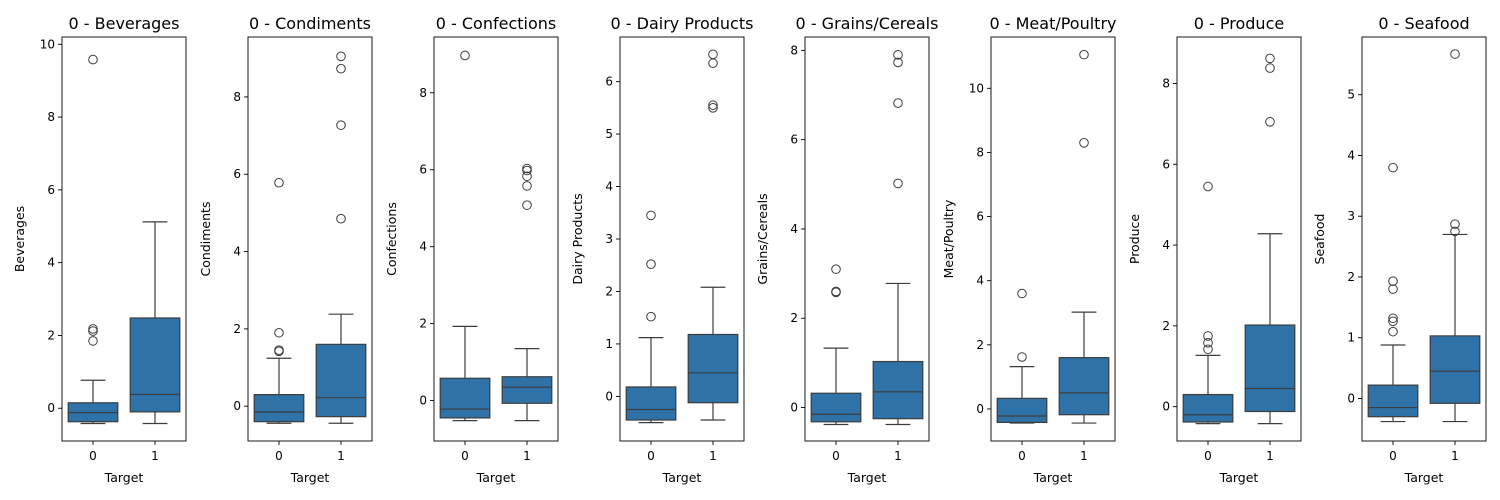  Describe the element at coordinates (609, 239) in the screenshot. I see `y-tick-label: 3` at that location.